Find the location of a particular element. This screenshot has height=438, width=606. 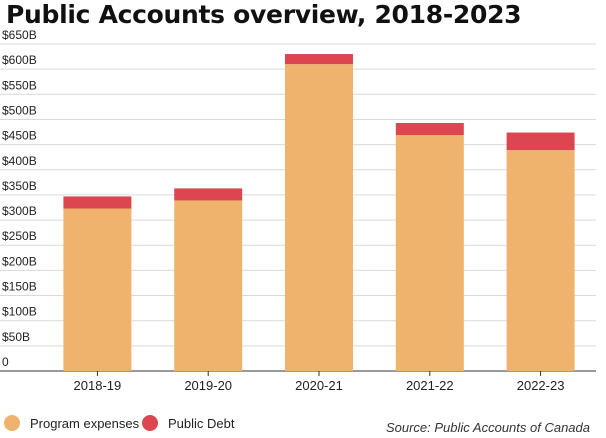

y-tick-label: $600B is located at coordinates (19, 60).